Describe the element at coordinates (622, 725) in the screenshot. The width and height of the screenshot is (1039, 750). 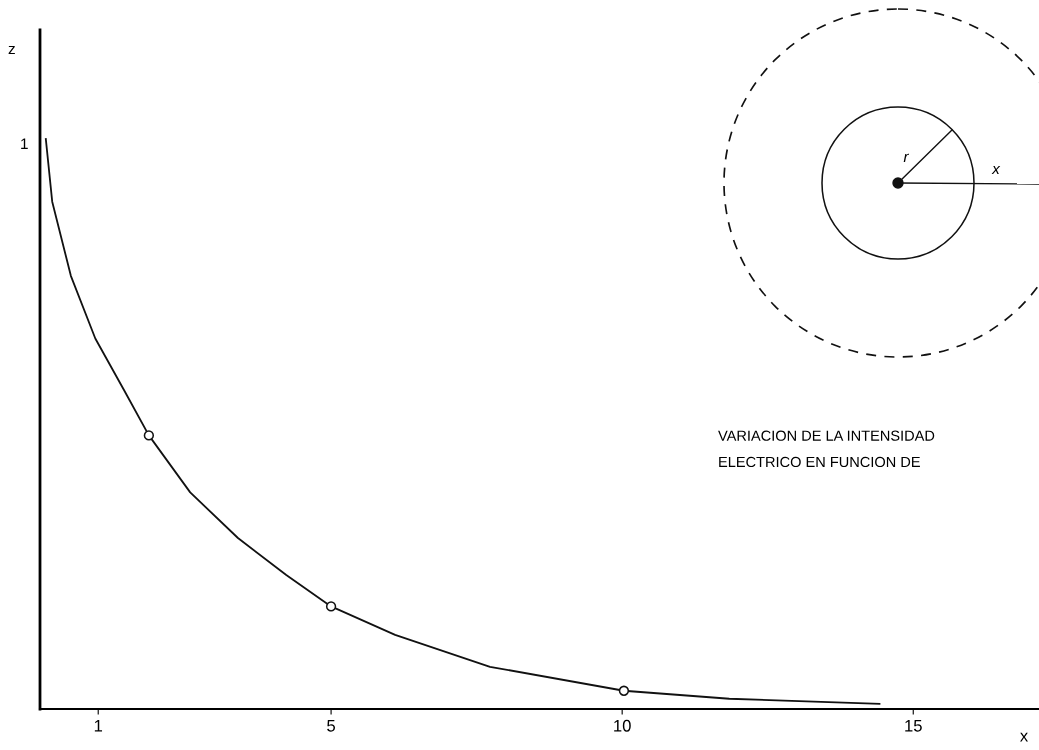
I see `x-tick-label: 10` at that location.